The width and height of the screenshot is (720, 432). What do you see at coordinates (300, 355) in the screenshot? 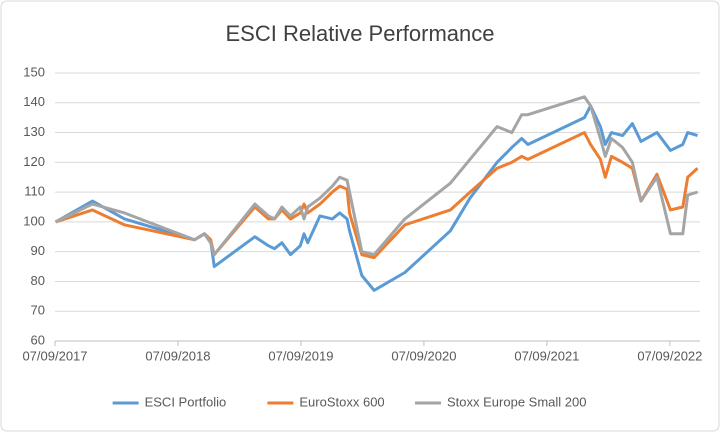
I see `x-tick-label: 07/09/2019` at bounding box center [300, 355].